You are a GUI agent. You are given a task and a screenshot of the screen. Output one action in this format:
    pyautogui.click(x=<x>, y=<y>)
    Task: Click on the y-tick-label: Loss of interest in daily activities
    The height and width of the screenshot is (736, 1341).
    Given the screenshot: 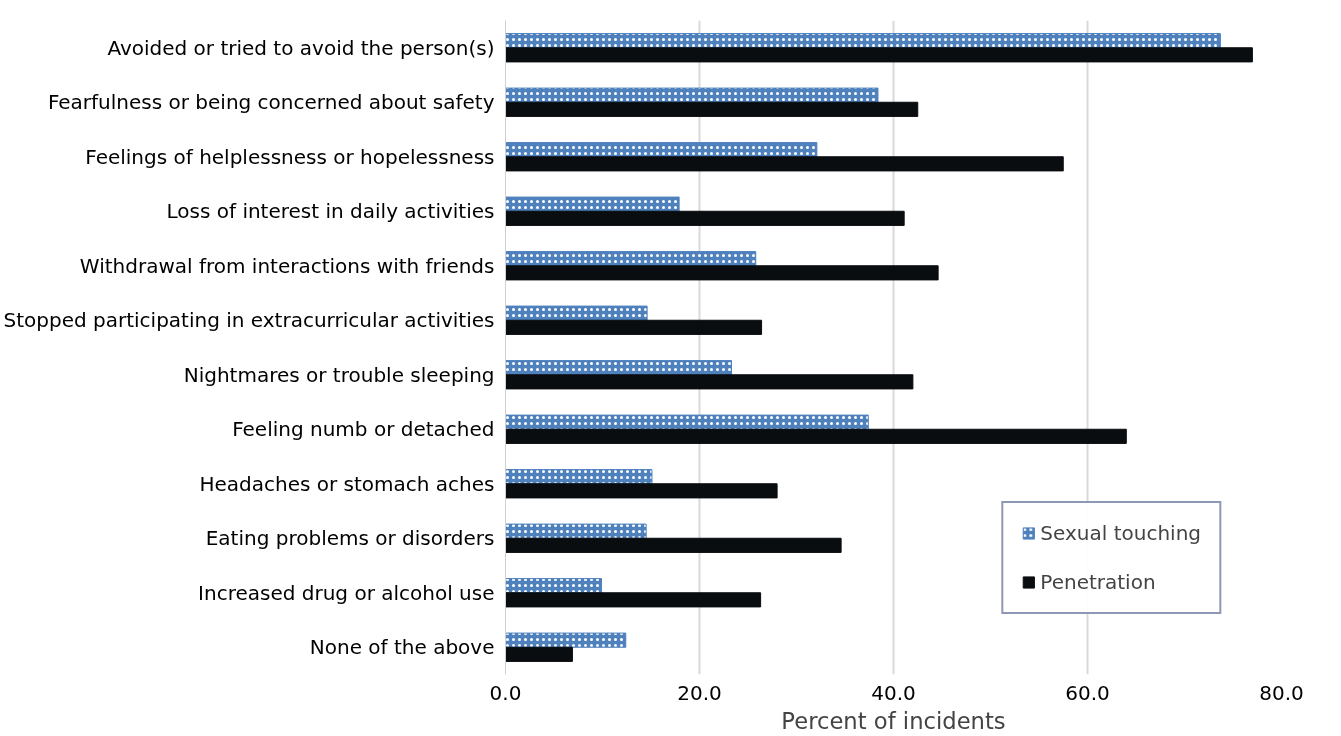 What is the action you would take?
    pyautogui.click(x=330, y=211)
    